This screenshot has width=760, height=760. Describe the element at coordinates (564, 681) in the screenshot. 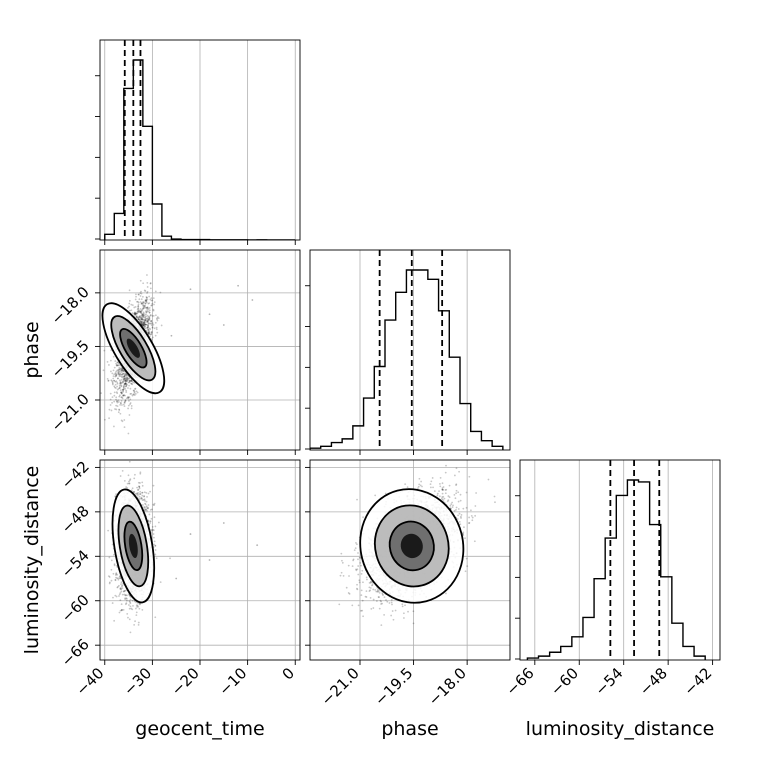

I see `x-tick-label: −60` at that location.